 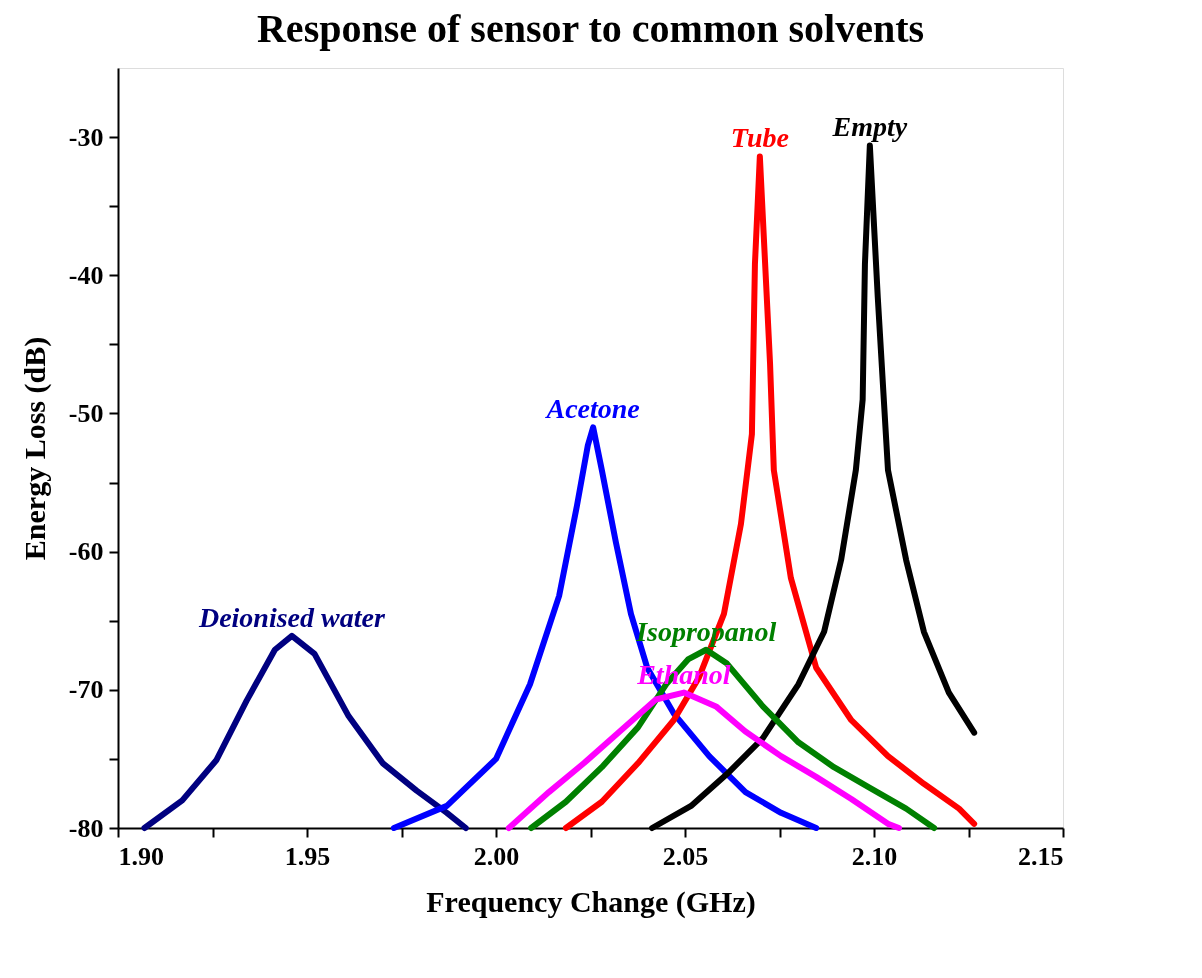 I want to click on x-tick-label: 1.95, so click(x=307, y=856).